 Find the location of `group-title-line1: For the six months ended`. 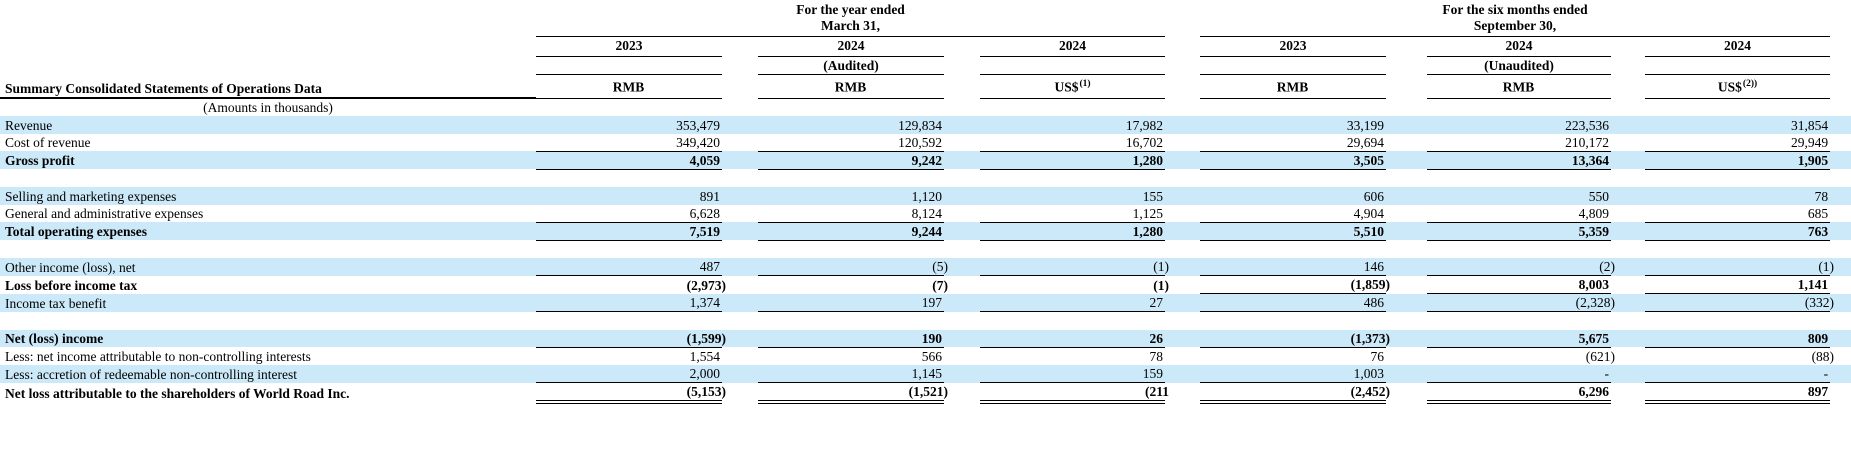

group-title-line1: For the six months ended is located at coordinates (1515, 9).